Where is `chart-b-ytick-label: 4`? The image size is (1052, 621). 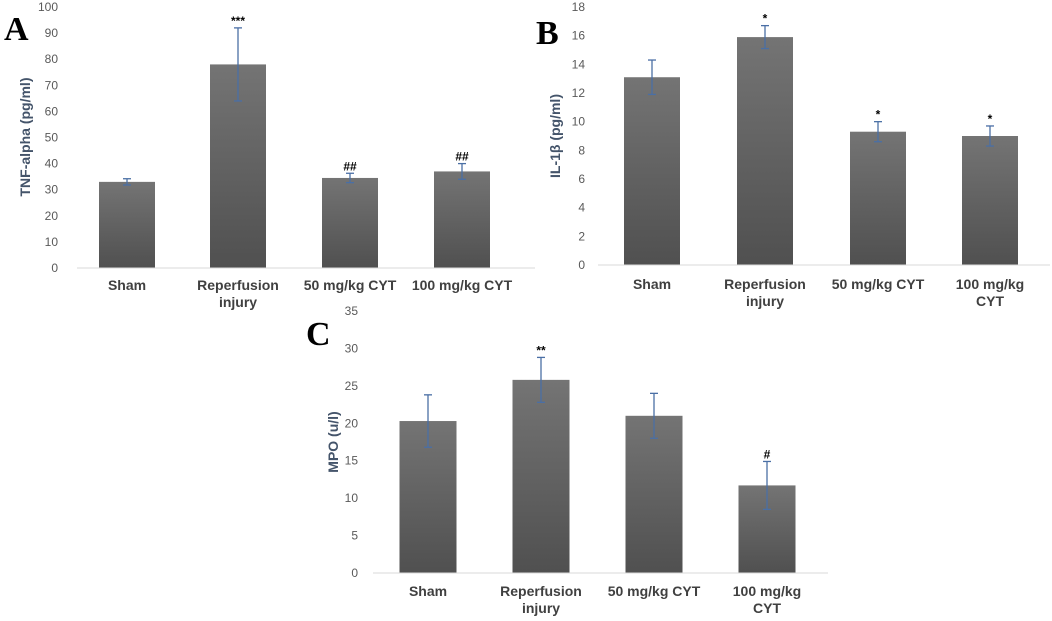
chart-b-ytick-label: 4 is located at coordinates (581, 208).